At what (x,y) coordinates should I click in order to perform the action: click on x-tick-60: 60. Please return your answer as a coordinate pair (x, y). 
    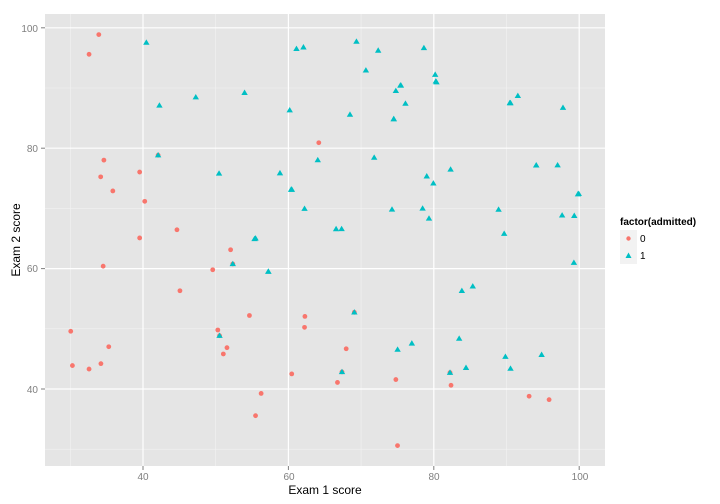
    Looking at the image, I should click on (289, 477).